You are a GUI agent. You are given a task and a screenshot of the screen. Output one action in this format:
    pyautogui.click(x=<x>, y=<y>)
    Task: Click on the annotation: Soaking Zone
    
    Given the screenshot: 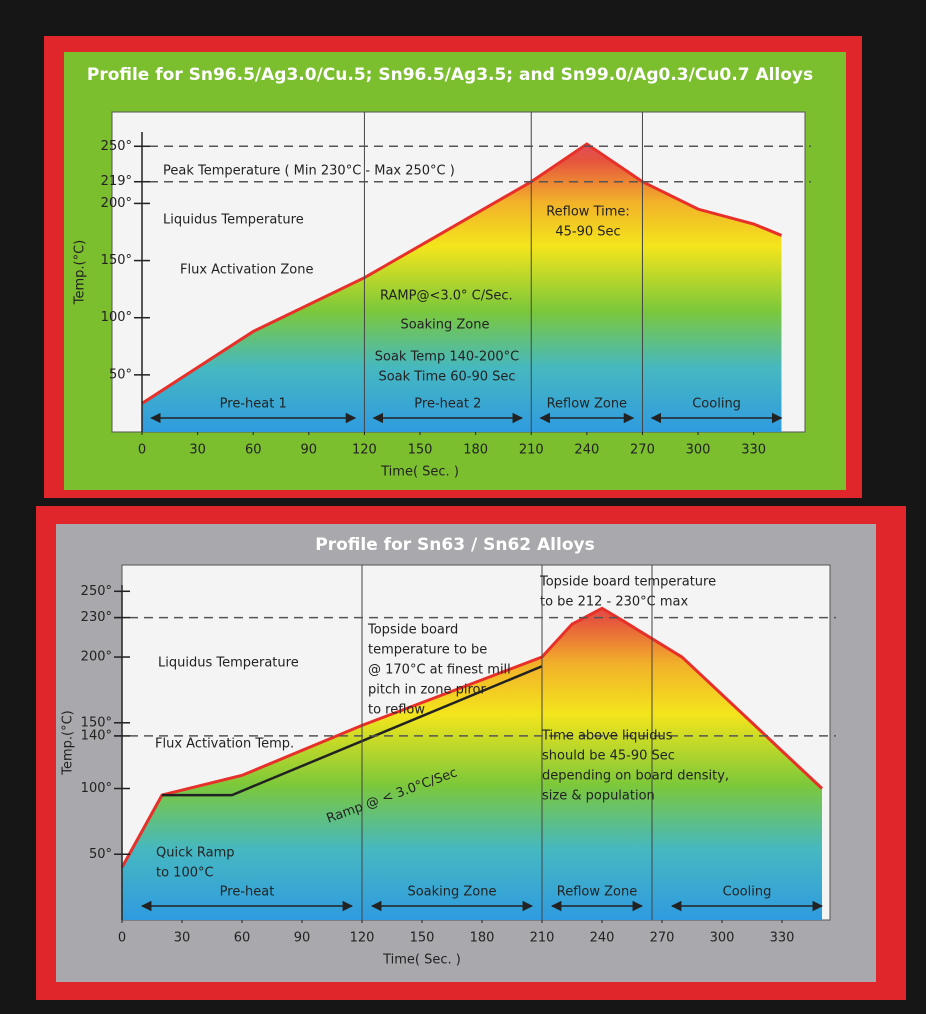 What is the action you would take?
    pyautogui.click(x=444, y=325)
    